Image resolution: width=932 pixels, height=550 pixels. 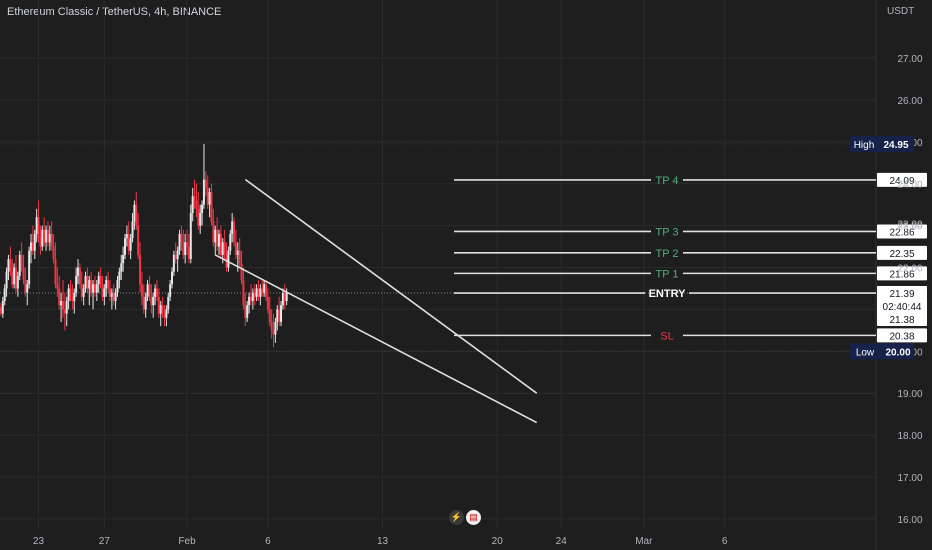 What do you see at coordinates (901, 294) in the screenshot?
I see `current-price-text: 21.39` at bounding box center [901, 294].